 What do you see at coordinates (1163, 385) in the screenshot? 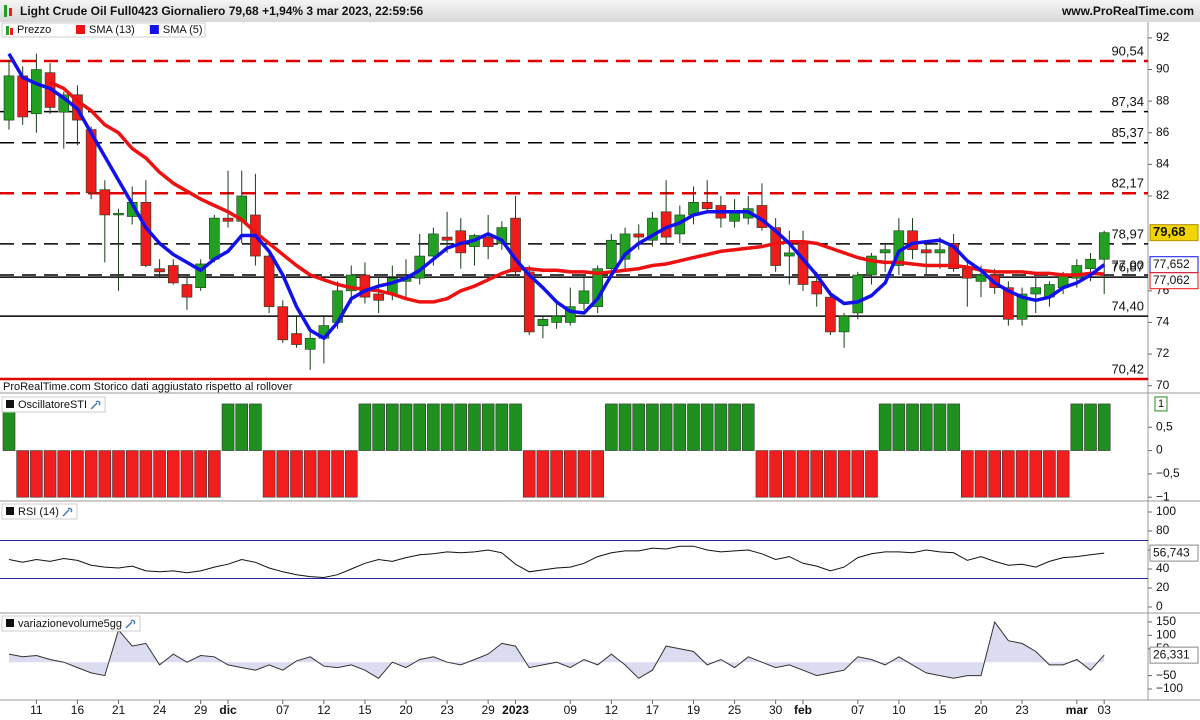
I see `y-tick-label: 70` at bounding box center [1163, 385].